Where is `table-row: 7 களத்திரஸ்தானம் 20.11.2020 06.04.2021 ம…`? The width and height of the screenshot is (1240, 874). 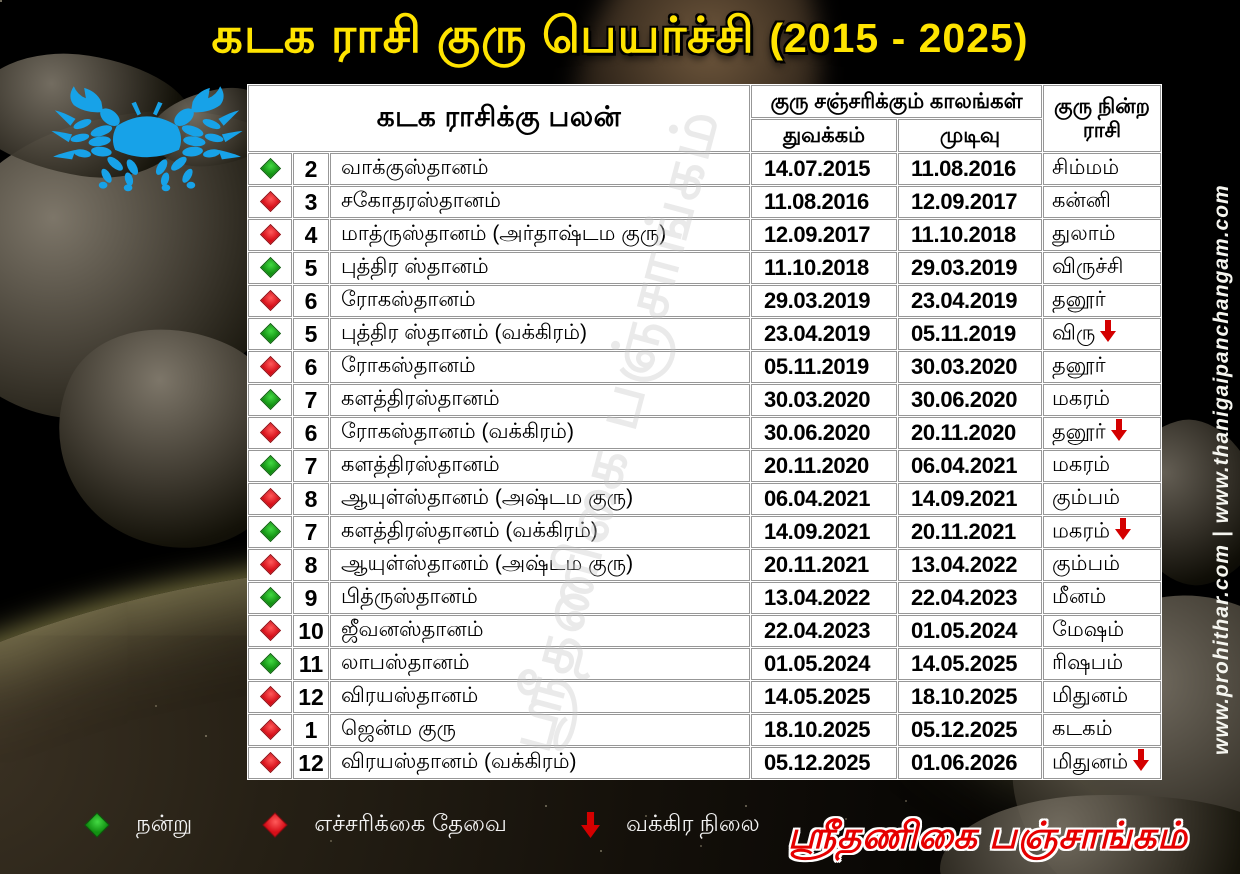
table-row: 7 களத்திரஸ்தானம் 20.11.2020 06.04.2021 ம… is located at coordinates (704, 466).